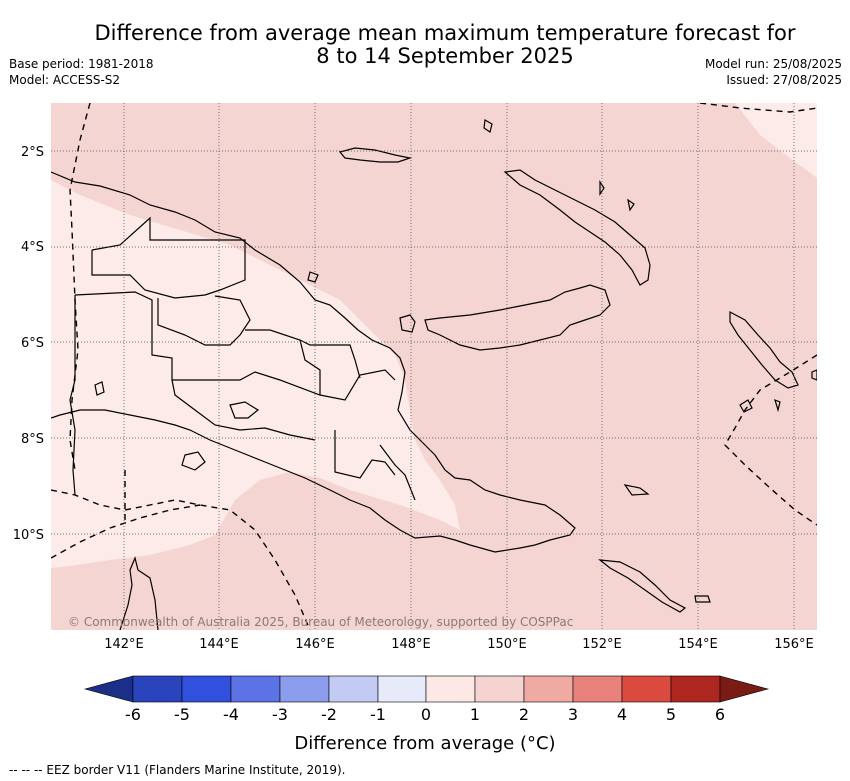  I want to click on colorbar-tick: 5, so click(671, 714).